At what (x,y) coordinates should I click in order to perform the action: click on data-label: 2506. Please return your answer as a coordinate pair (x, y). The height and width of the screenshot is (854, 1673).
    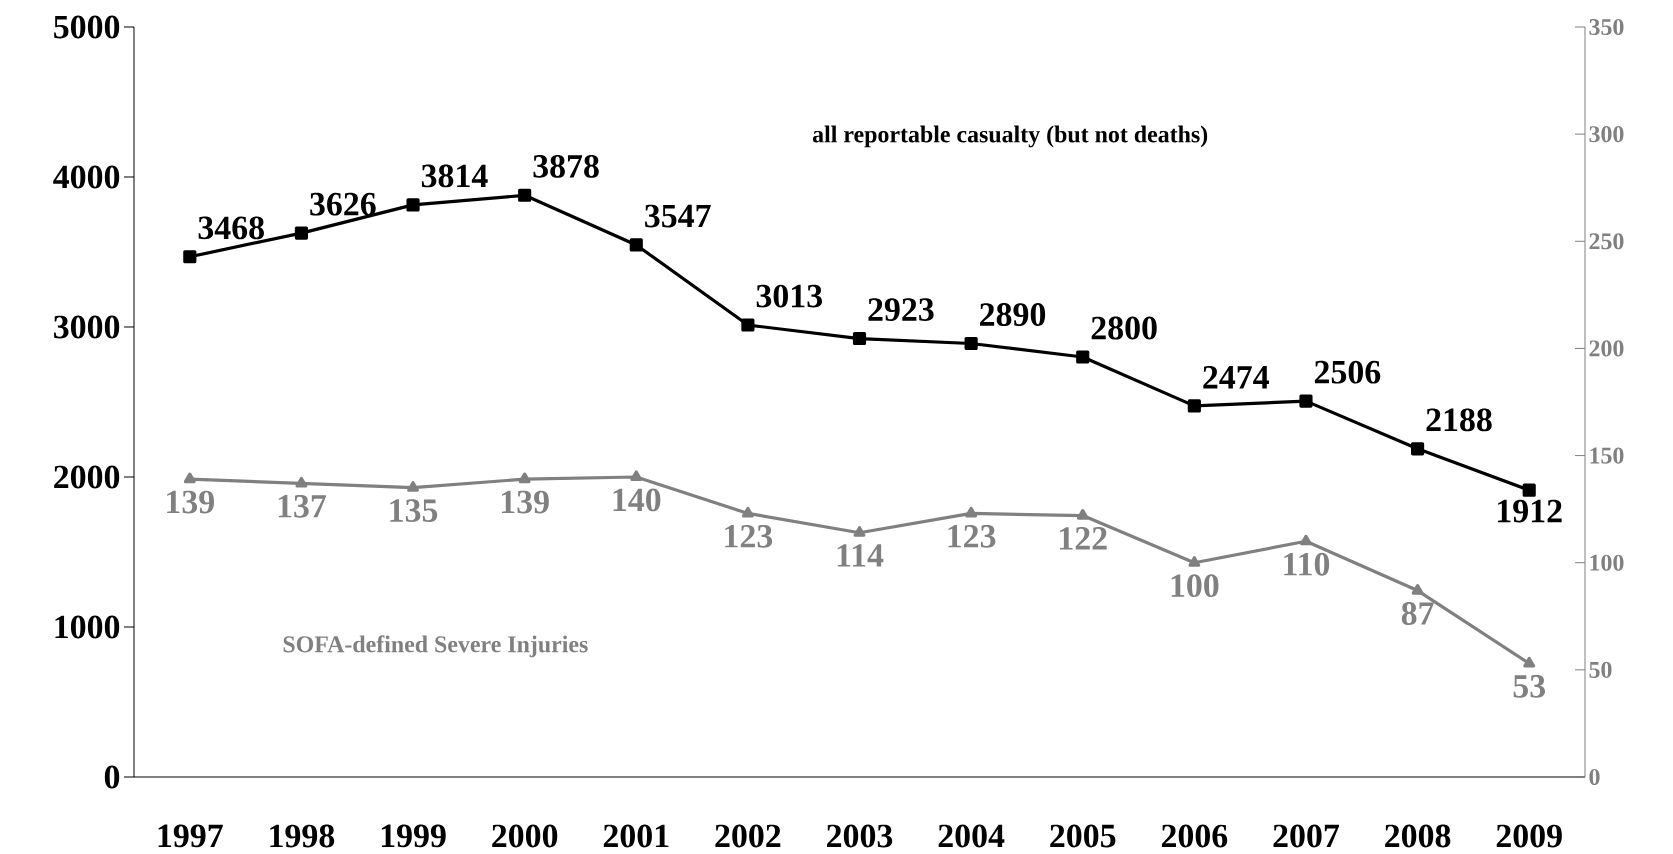
    Looking at the image, I should click on (1347, 372).